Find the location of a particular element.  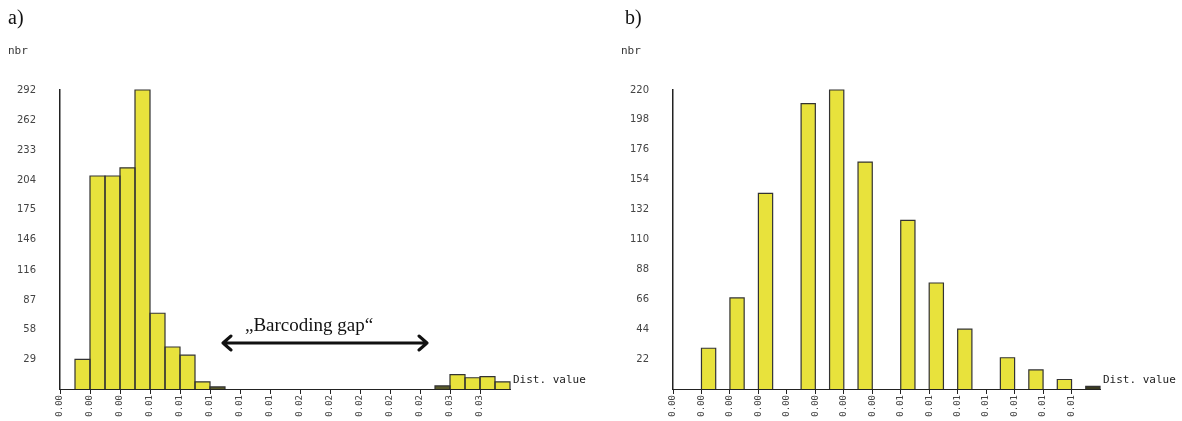

y-tick-label: 66 is located at coordinates (642, 298).